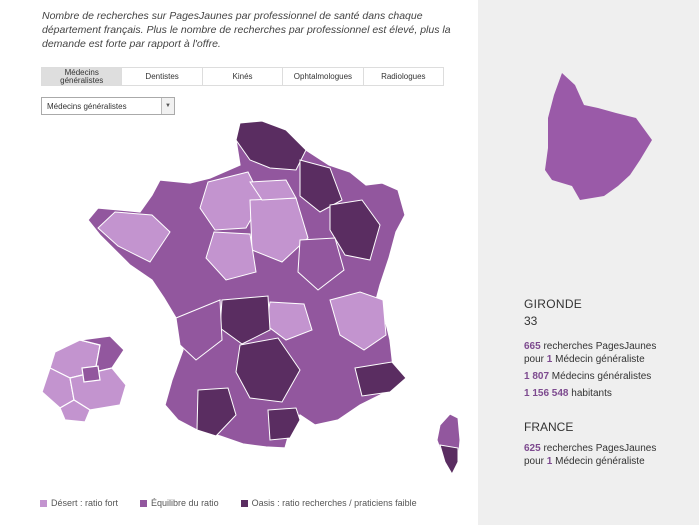 This screenshot has height=525, width=699. Describe the element at coordinates (532, 448) in the screenshot. I see `france-searches-value: 625` at that location.